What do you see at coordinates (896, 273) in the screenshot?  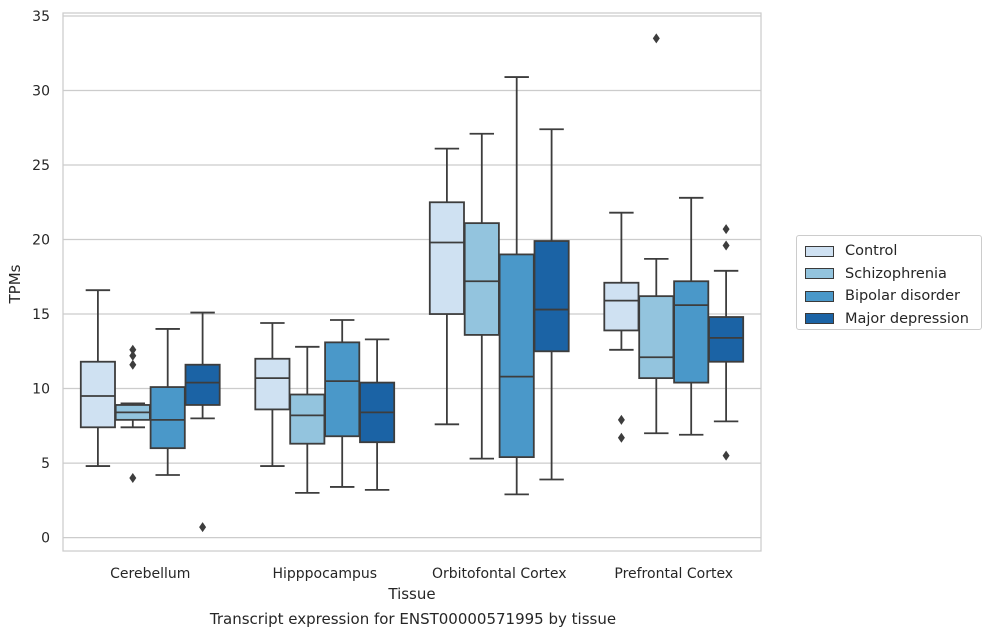 I see `legend-label: Schizophrenia` at bounding box center [896, 273].